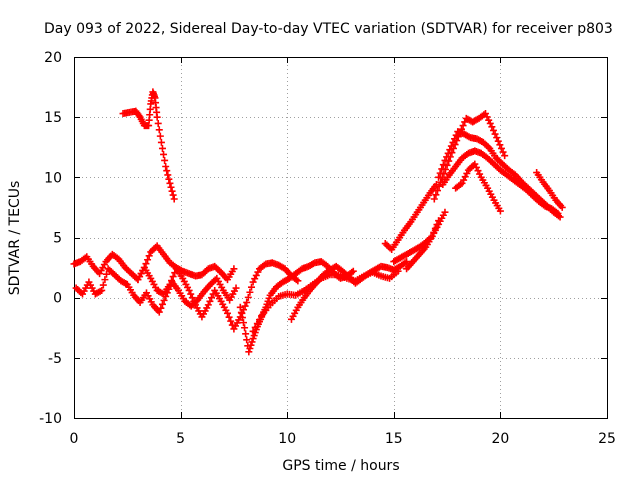 The image size is (640, 480). I want to click on series-track-n, so click(549, 190).